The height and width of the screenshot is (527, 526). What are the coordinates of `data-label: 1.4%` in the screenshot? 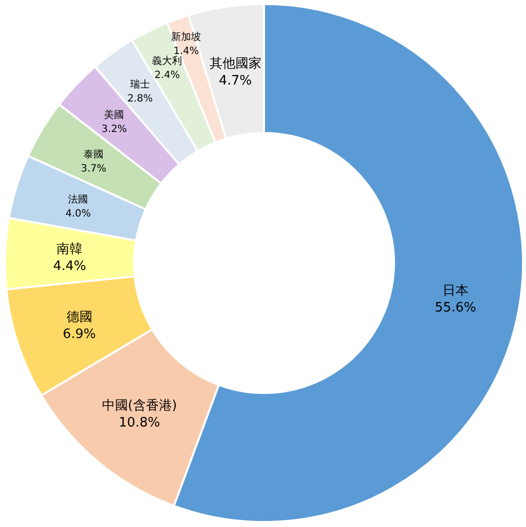 It's located at (186, 51).